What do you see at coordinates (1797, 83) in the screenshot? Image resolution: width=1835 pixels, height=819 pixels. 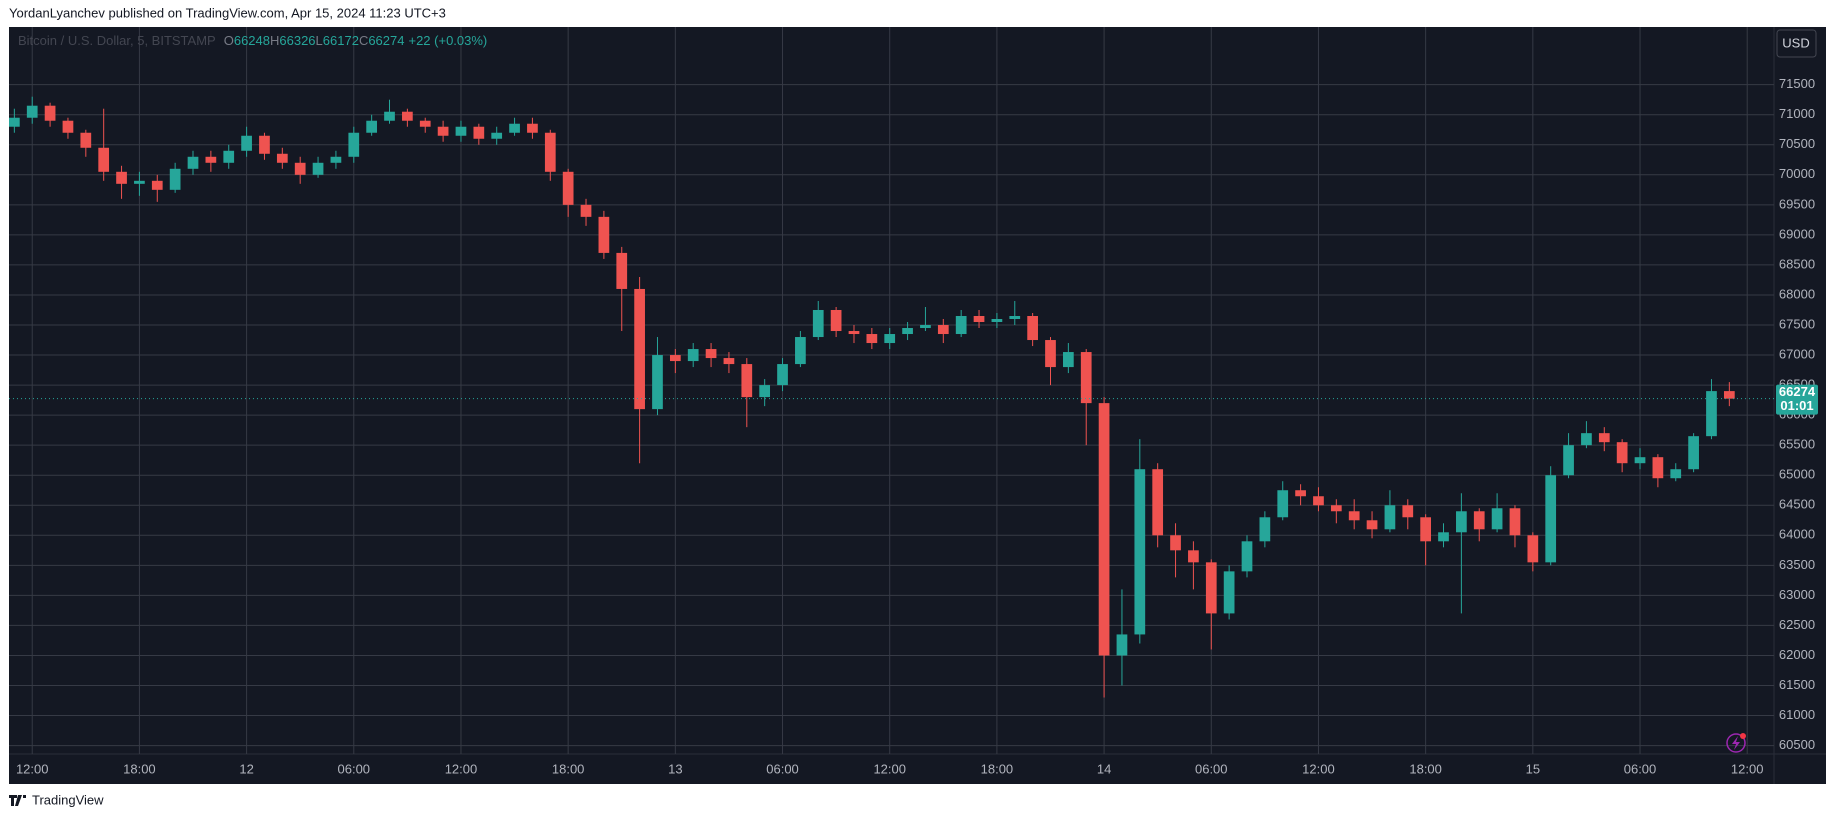 I see `y-tick-label: 71500` at bounding box center [1797, 83].